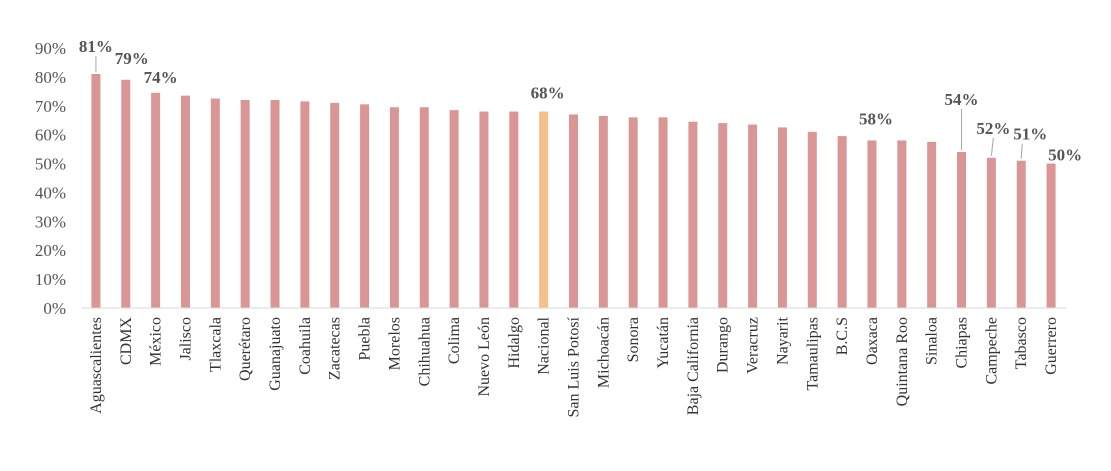  I want to click on x-tick-label: B.C.S, so click(842, 336).